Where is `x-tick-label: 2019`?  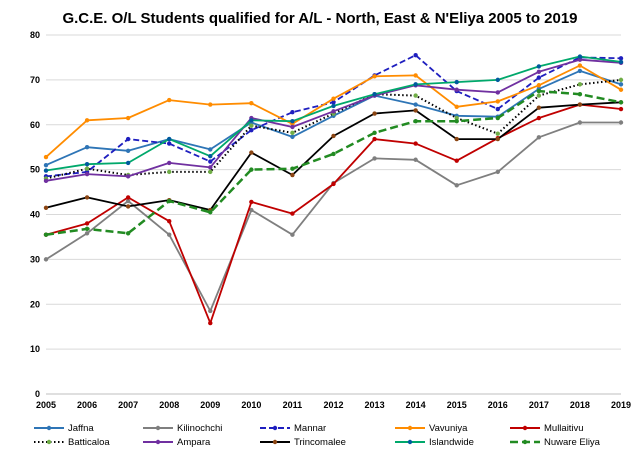 x-tick-label: 2019 is located at coordinates (621, 405).